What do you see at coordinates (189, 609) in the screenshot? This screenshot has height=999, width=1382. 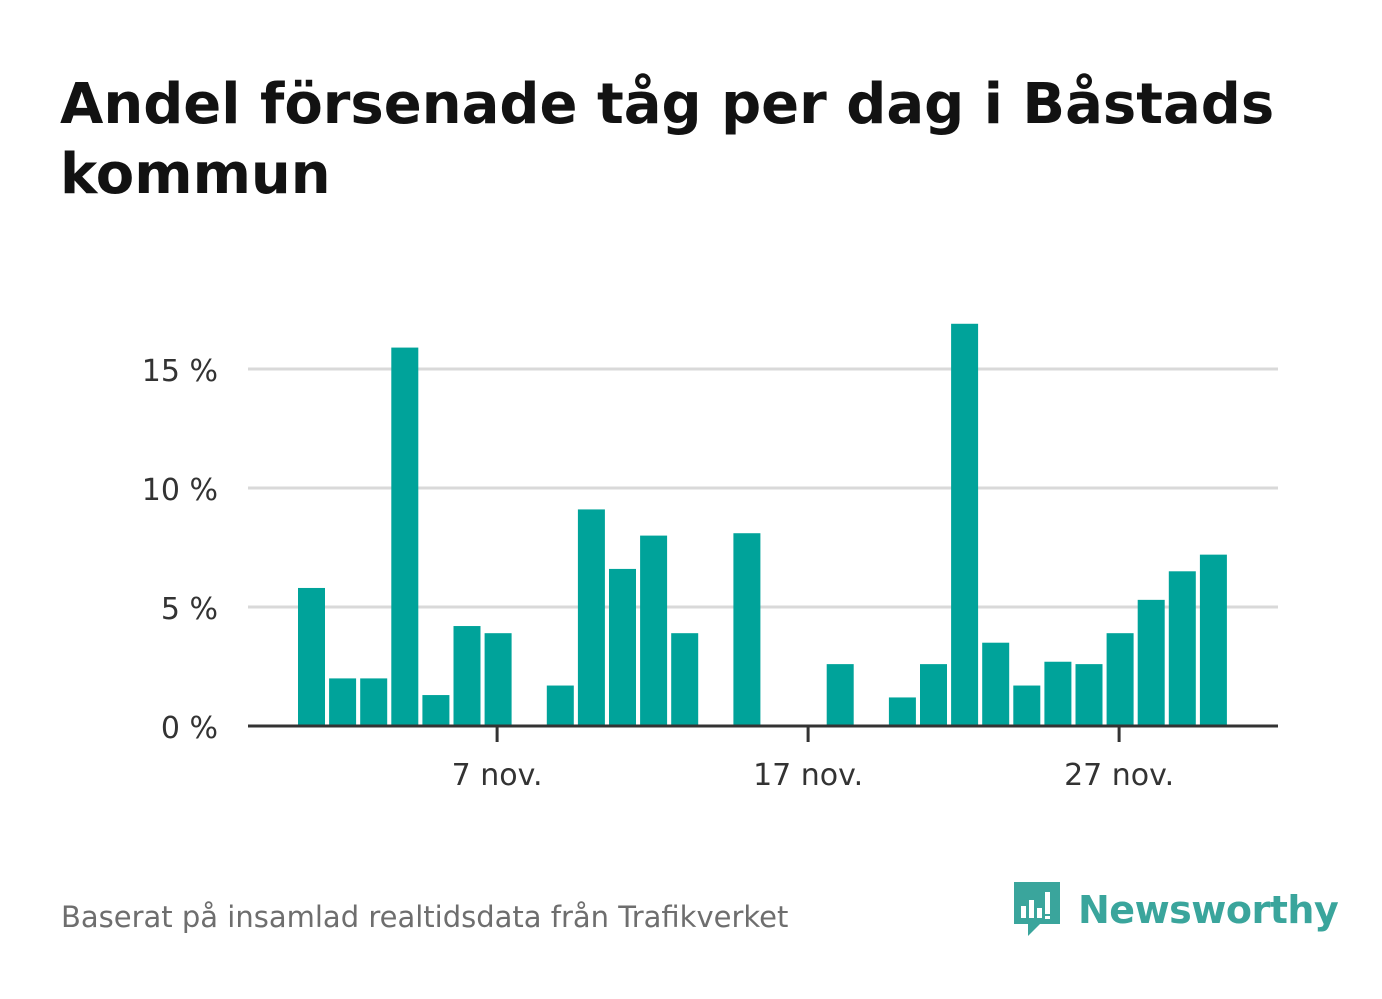 I see `y-tick-label: 5 %` at bounding box center [189, 609].